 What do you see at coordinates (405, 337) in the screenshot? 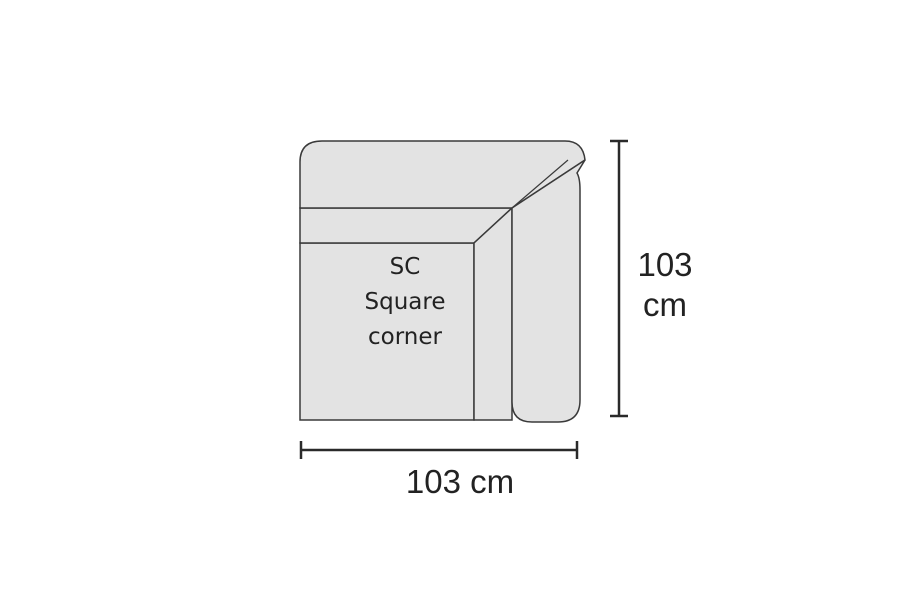
I see `module-name-line2: corner` at bounding box center [405, 337].